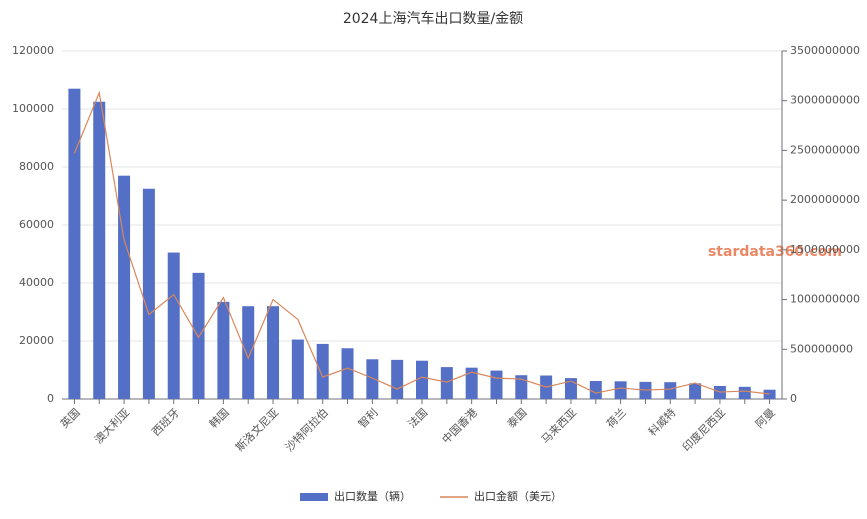 The width and height of the screenshot is (867, 519). What do you see at coordinates (516, 417) in the screenshot?
I see `x-tick-label: 泰国` at bounding box center [516, 417].